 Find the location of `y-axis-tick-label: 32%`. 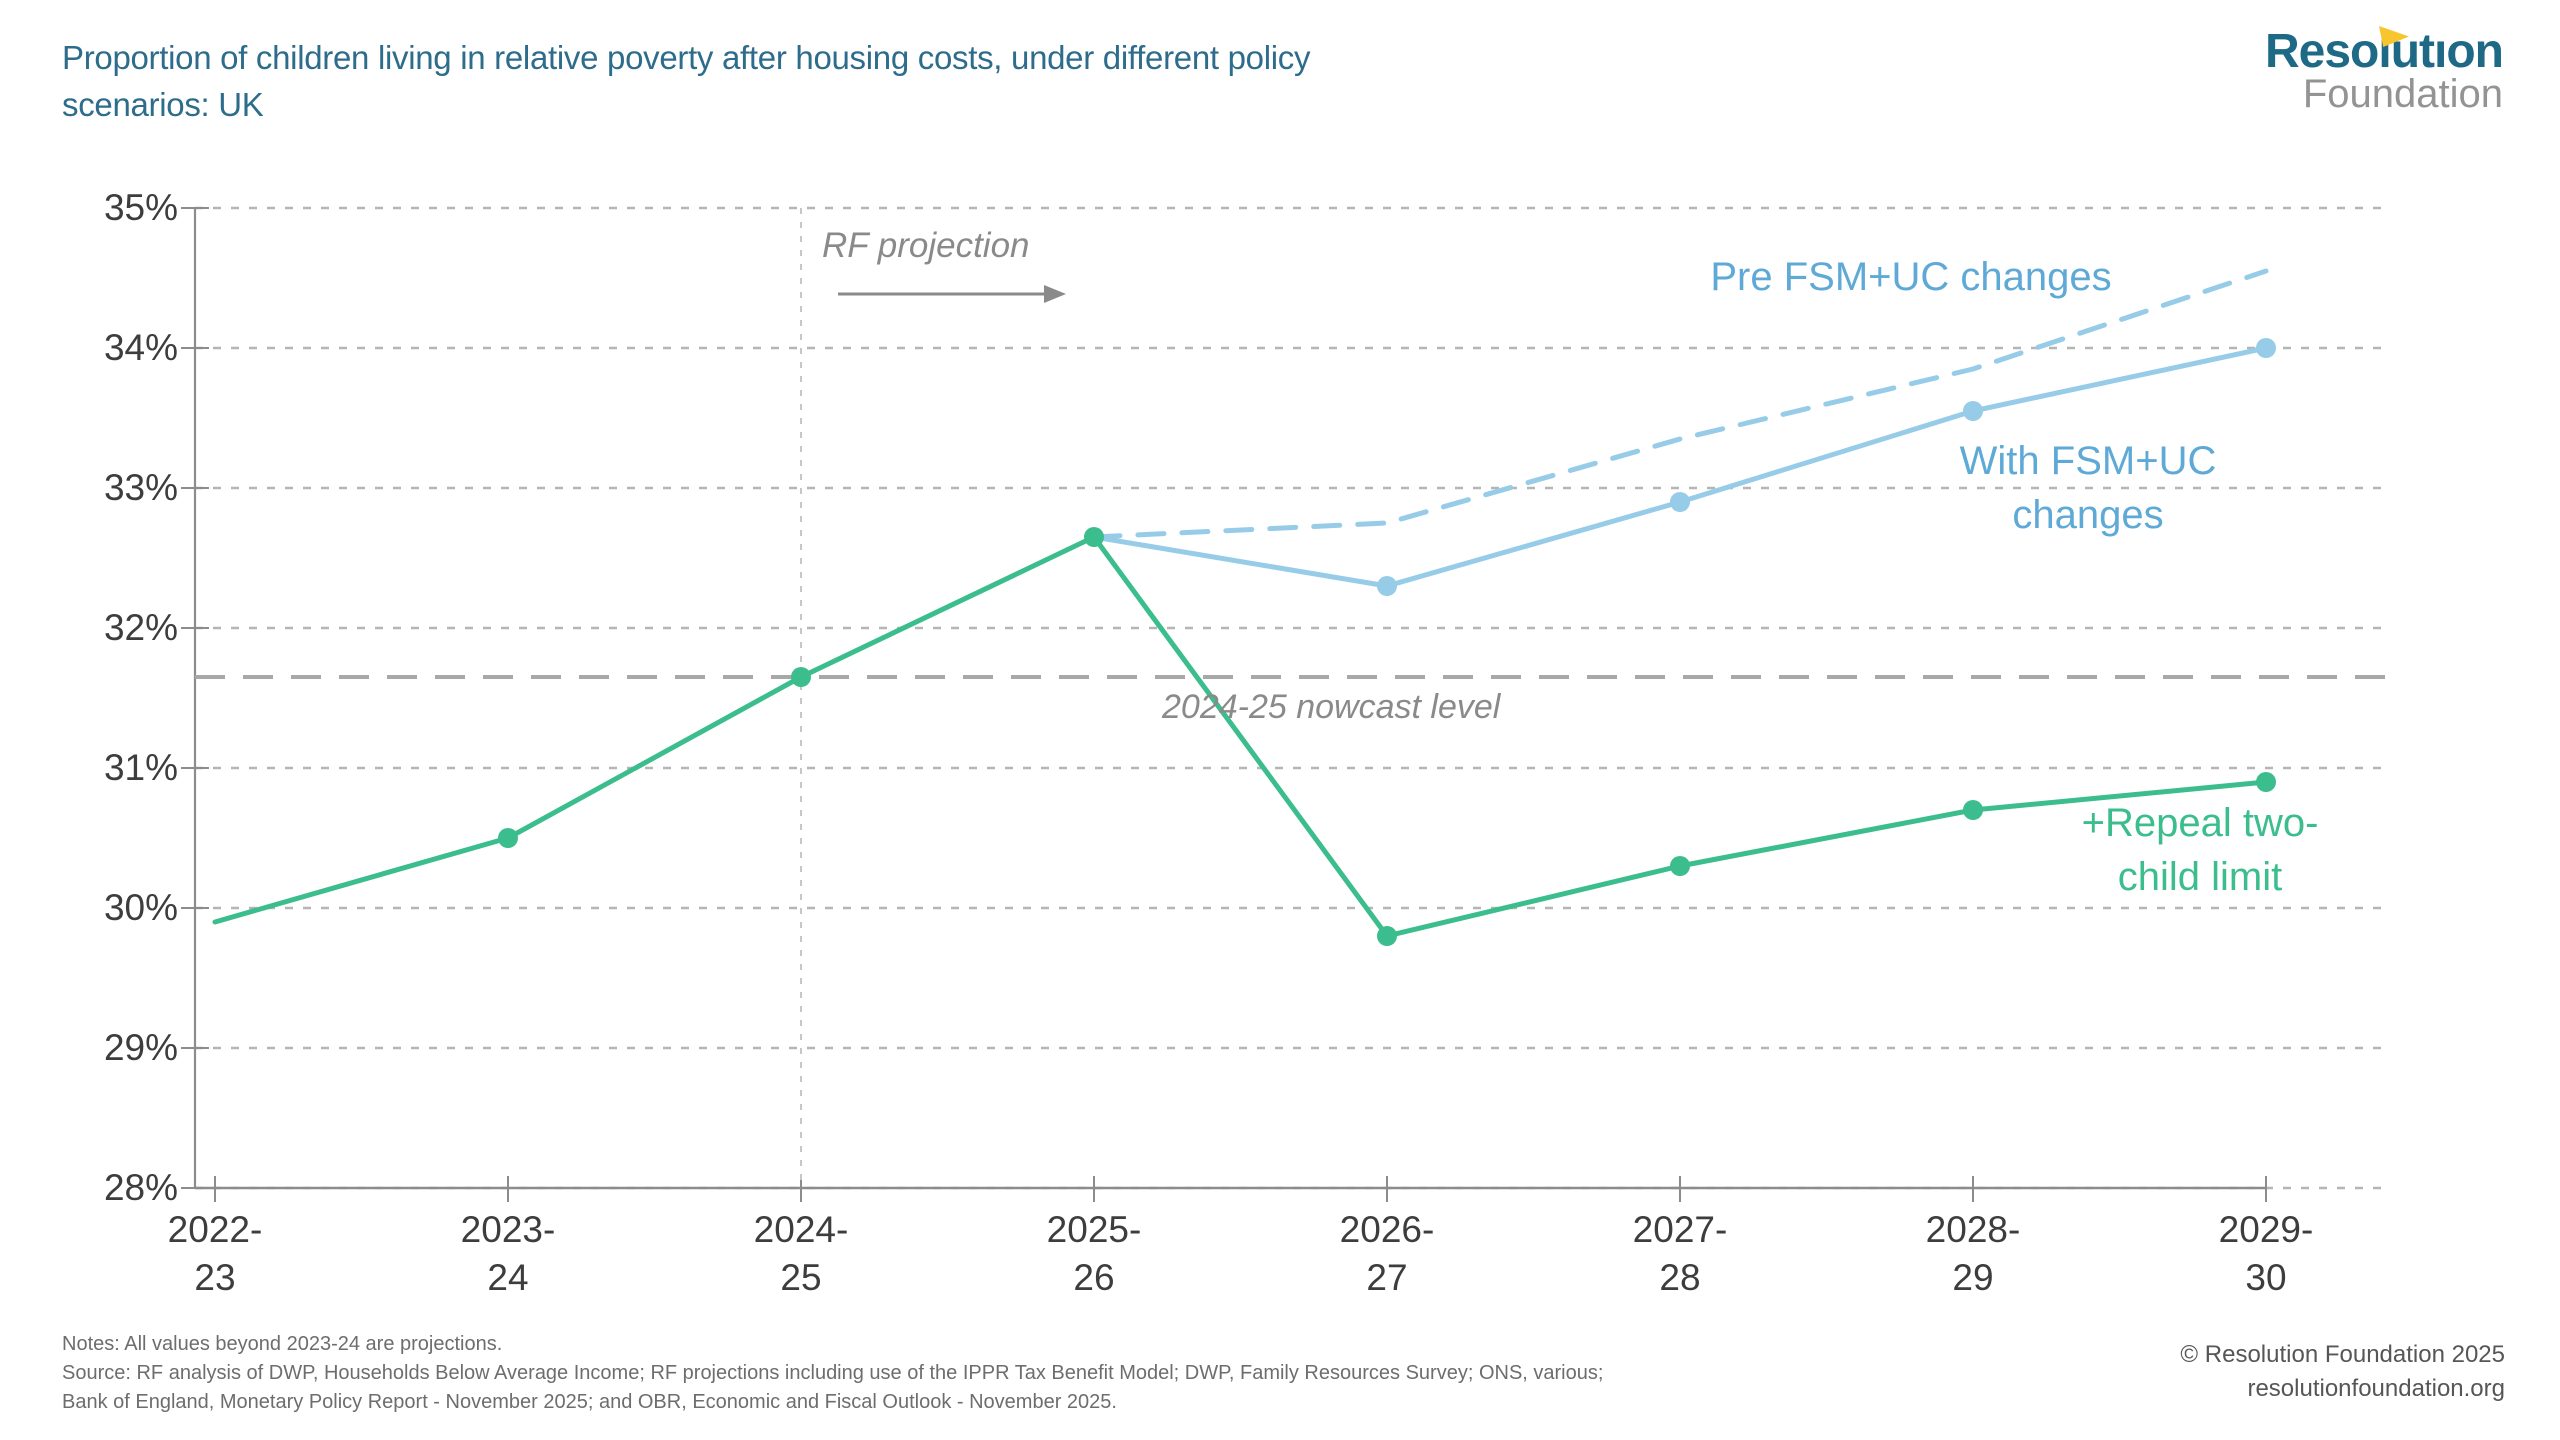

y-axis-tick-label: 32% is located at coordinates (140, 627).